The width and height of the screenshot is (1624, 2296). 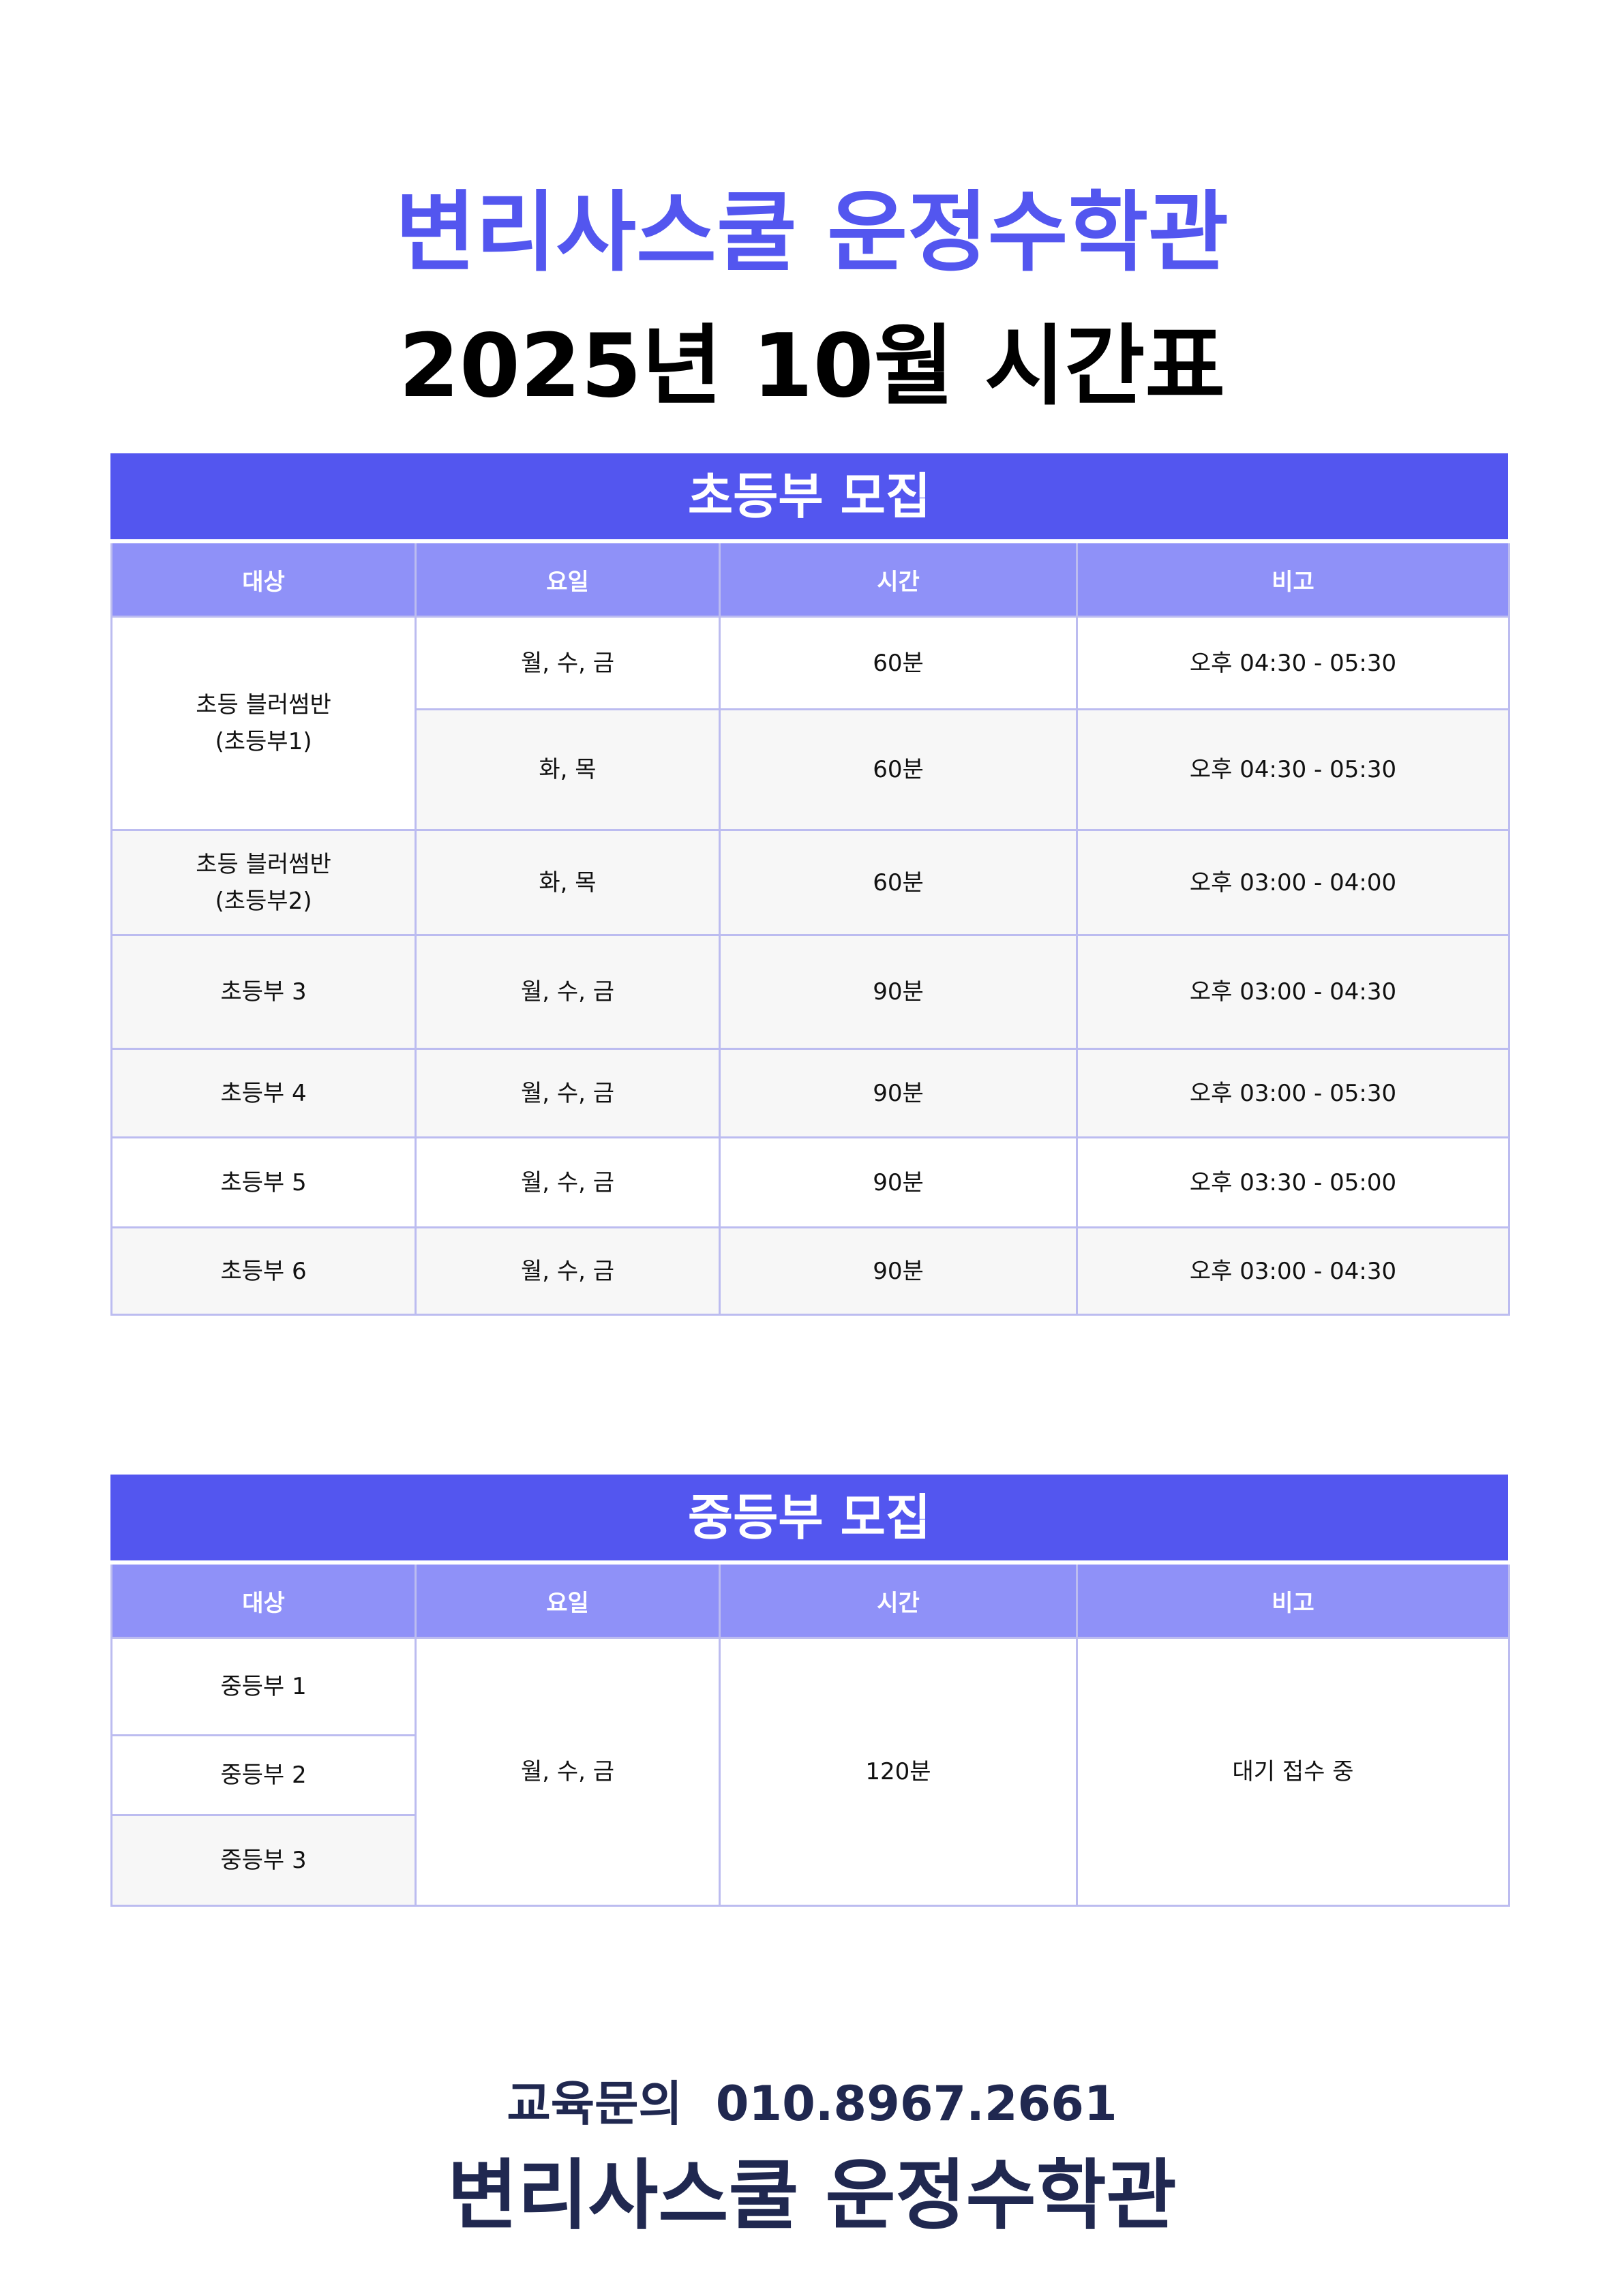 I want to click on table-row: 초등부 4 월, 수, 금 90분 오후 03:00 - 05:30, so click(x=810, y=1093).